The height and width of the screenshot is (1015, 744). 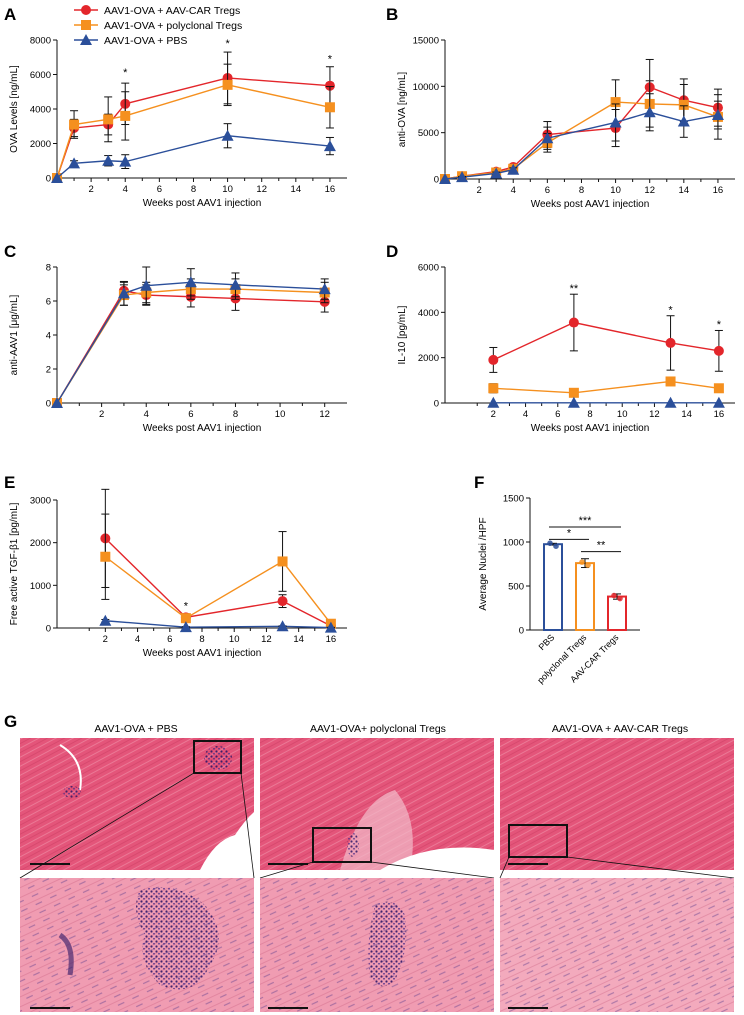 I want to click on y-tick-label: 1000, so click(x=40, y=586).